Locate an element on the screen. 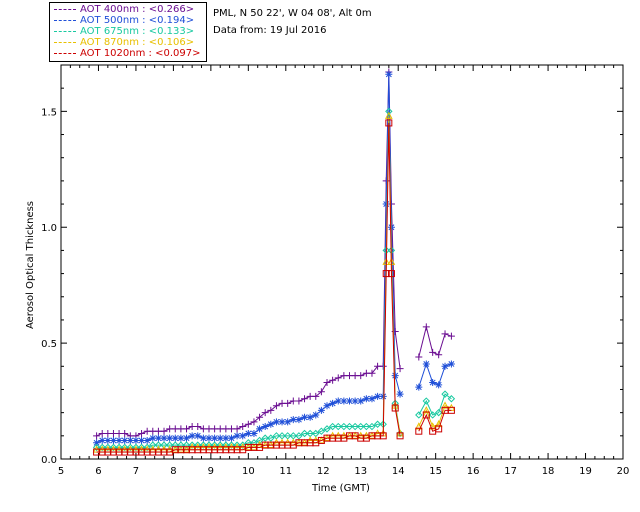  legend-label-400nm: AOT 400nm : <0.266> is located at coordinates (137, 9).